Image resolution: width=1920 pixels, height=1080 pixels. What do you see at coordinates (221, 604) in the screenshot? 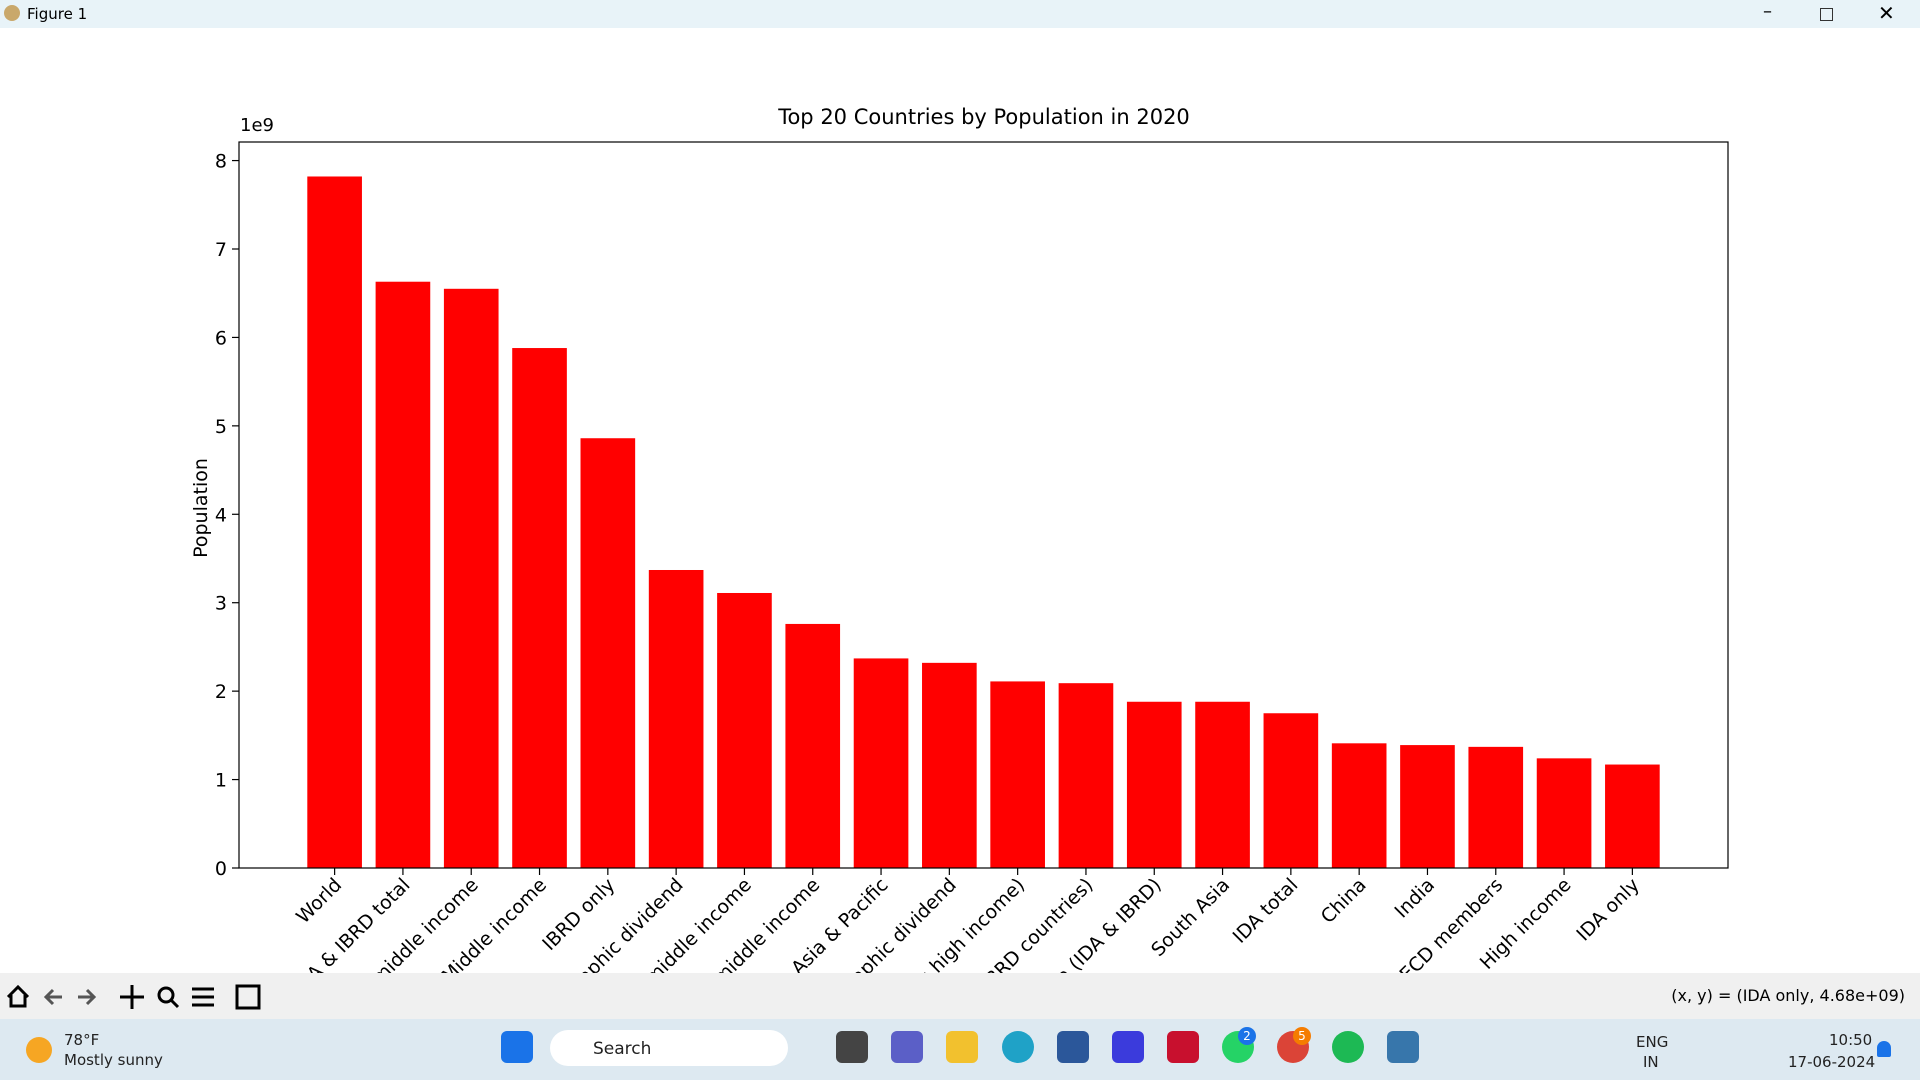
I see `y-tick-label: 3` at bounding box center [221, 604].